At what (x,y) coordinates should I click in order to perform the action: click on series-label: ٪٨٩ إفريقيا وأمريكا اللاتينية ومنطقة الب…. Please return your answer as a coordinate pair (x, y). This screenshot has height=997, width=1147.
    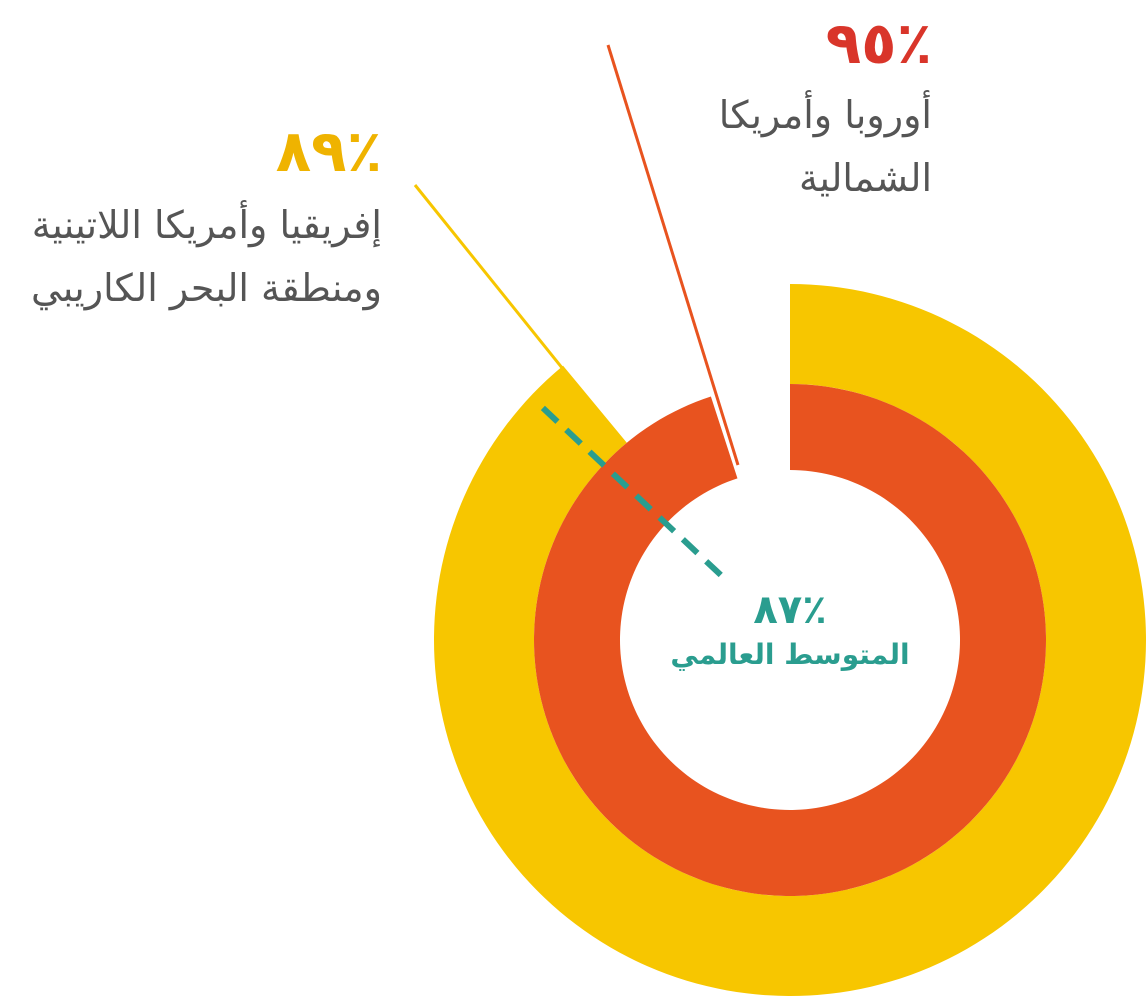
    Looking at the image, I should click on (192, 220).